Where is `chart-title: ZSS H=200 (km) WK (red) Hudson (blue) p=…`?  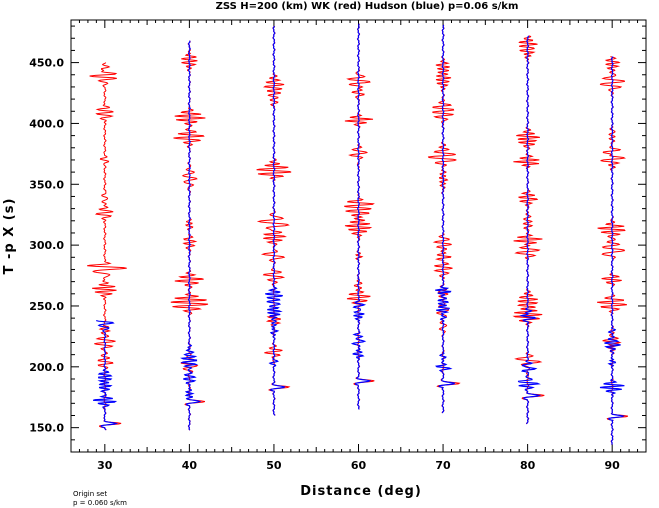 chart-title: ZSS H=200 (km) WK (red) Hudson (blue) p=… is located at coordinates (367, 6).